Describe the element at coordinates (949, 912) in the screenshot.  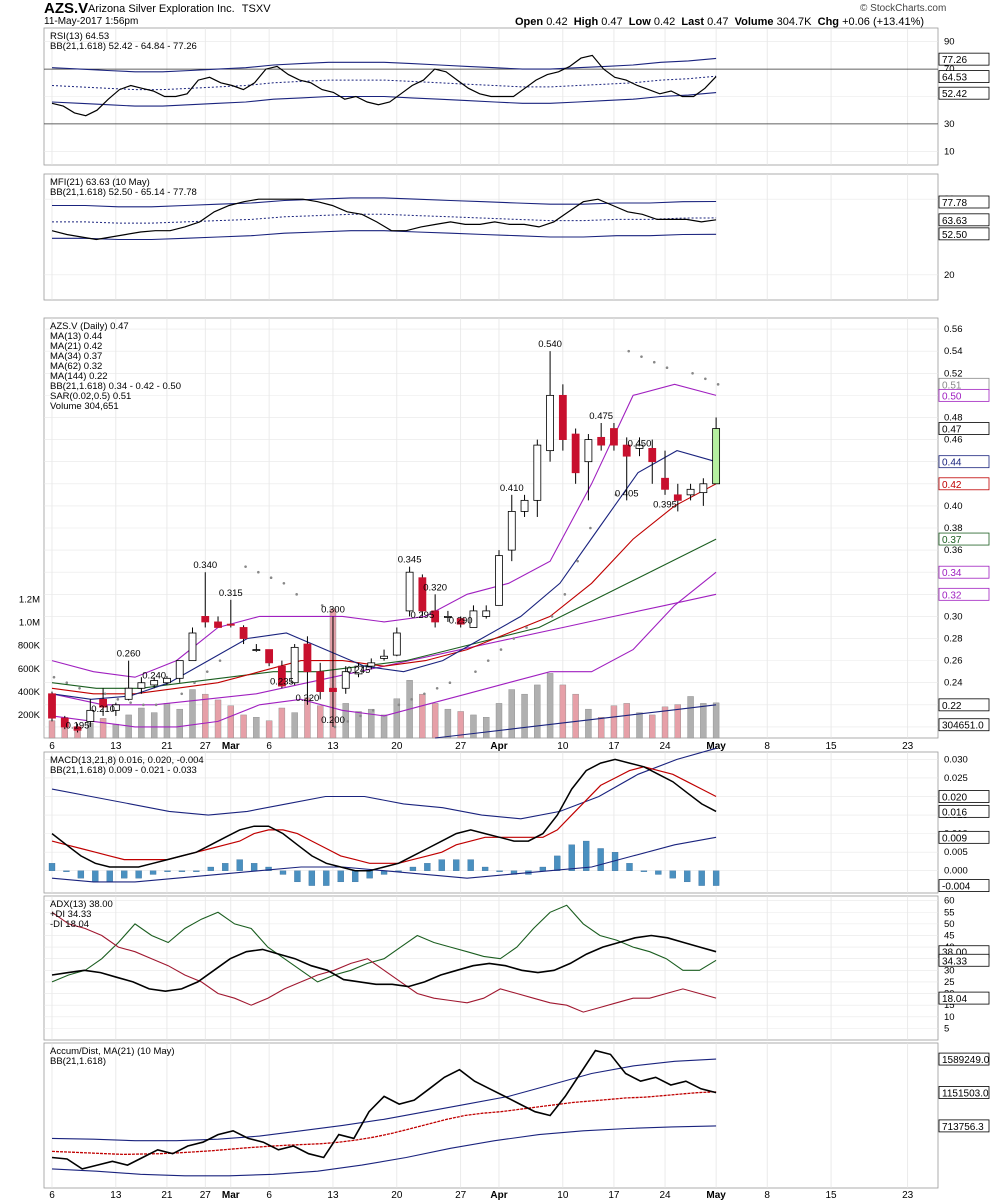
I see `y-tick-label: 55` at that location.